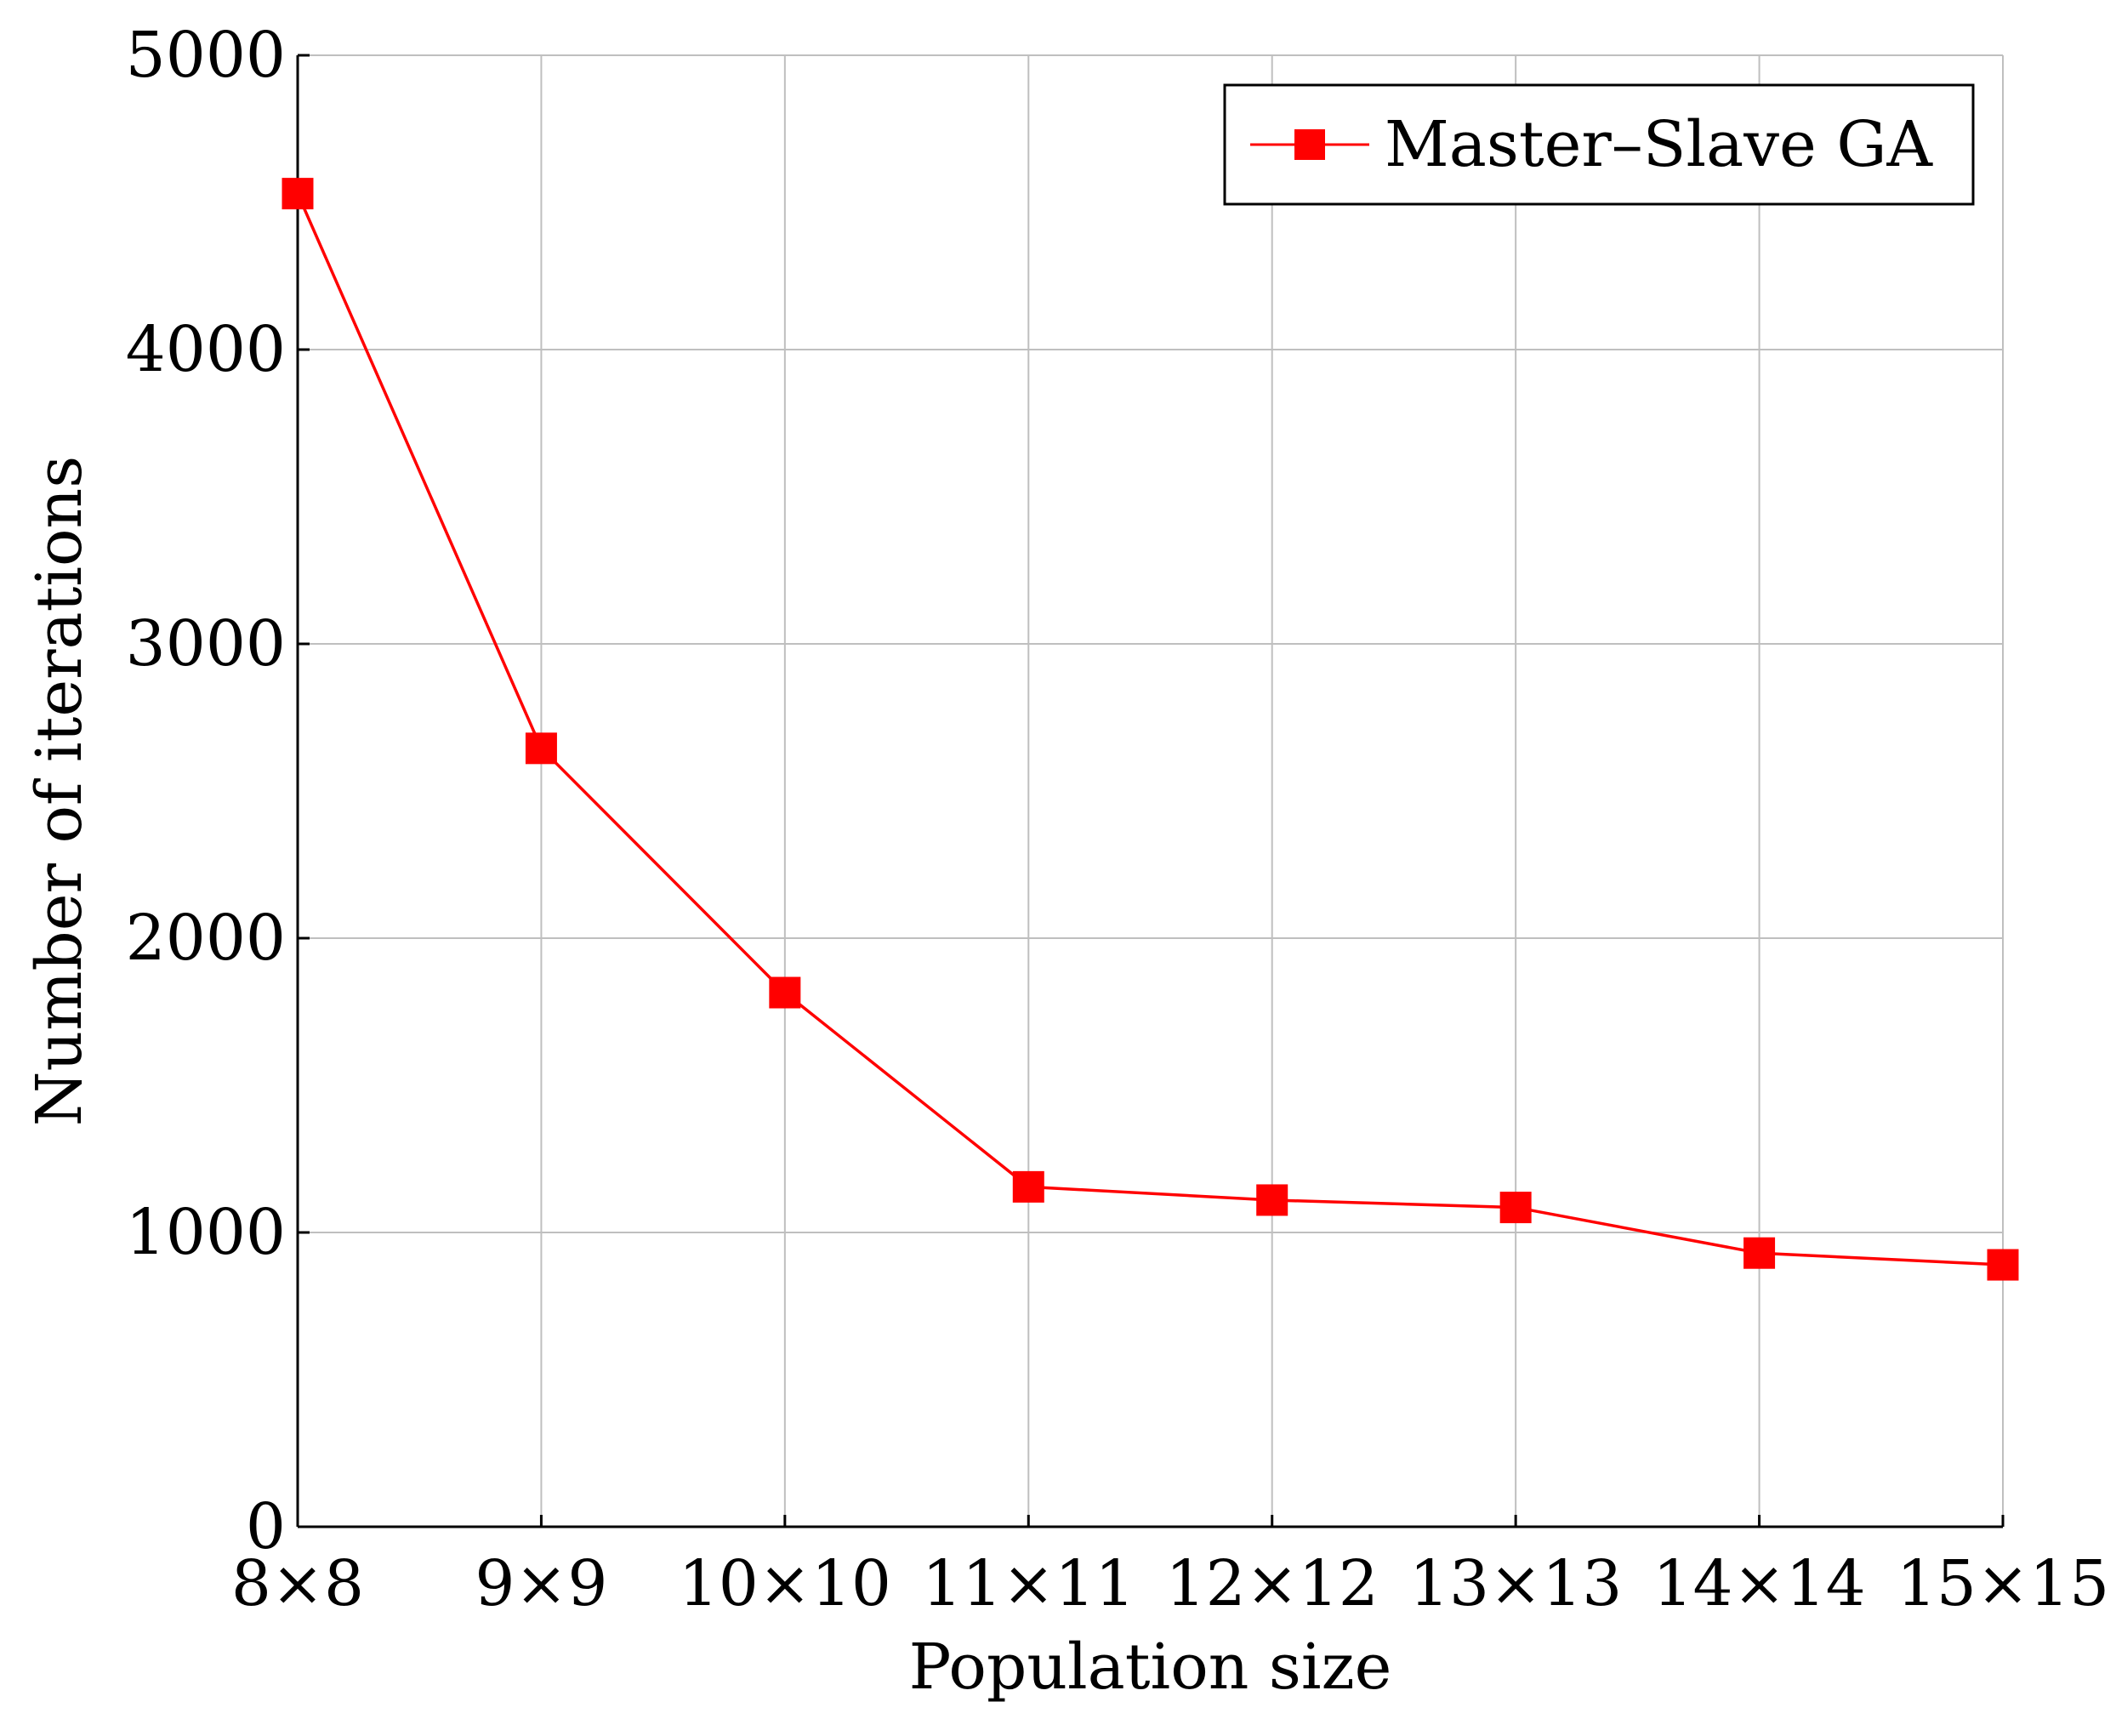 The width and height of the screenshot is (2116, 1736). I want to click on x-tick-label: 10×10, so click(785, 1583).